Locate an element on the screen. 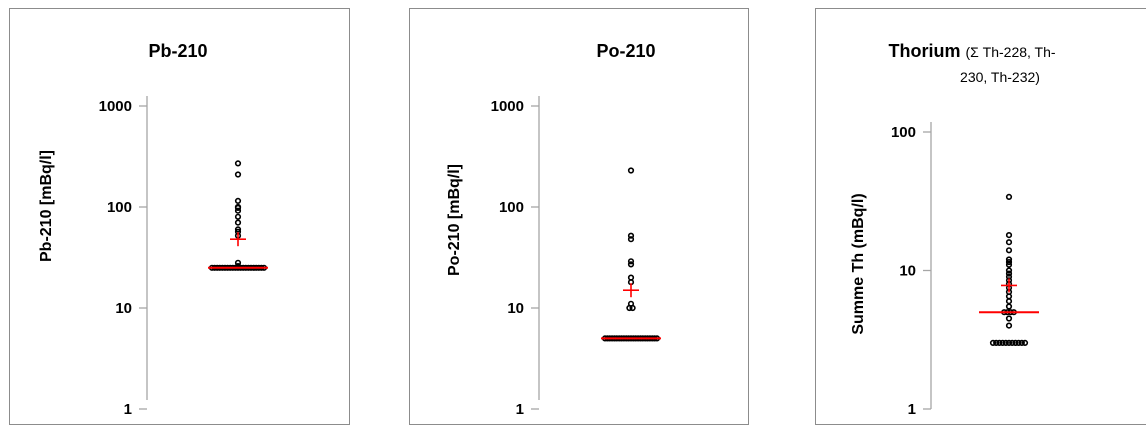  chart-subtitle-line1: (Σ Th-228, Th- is located at coordinates (1010, 52).